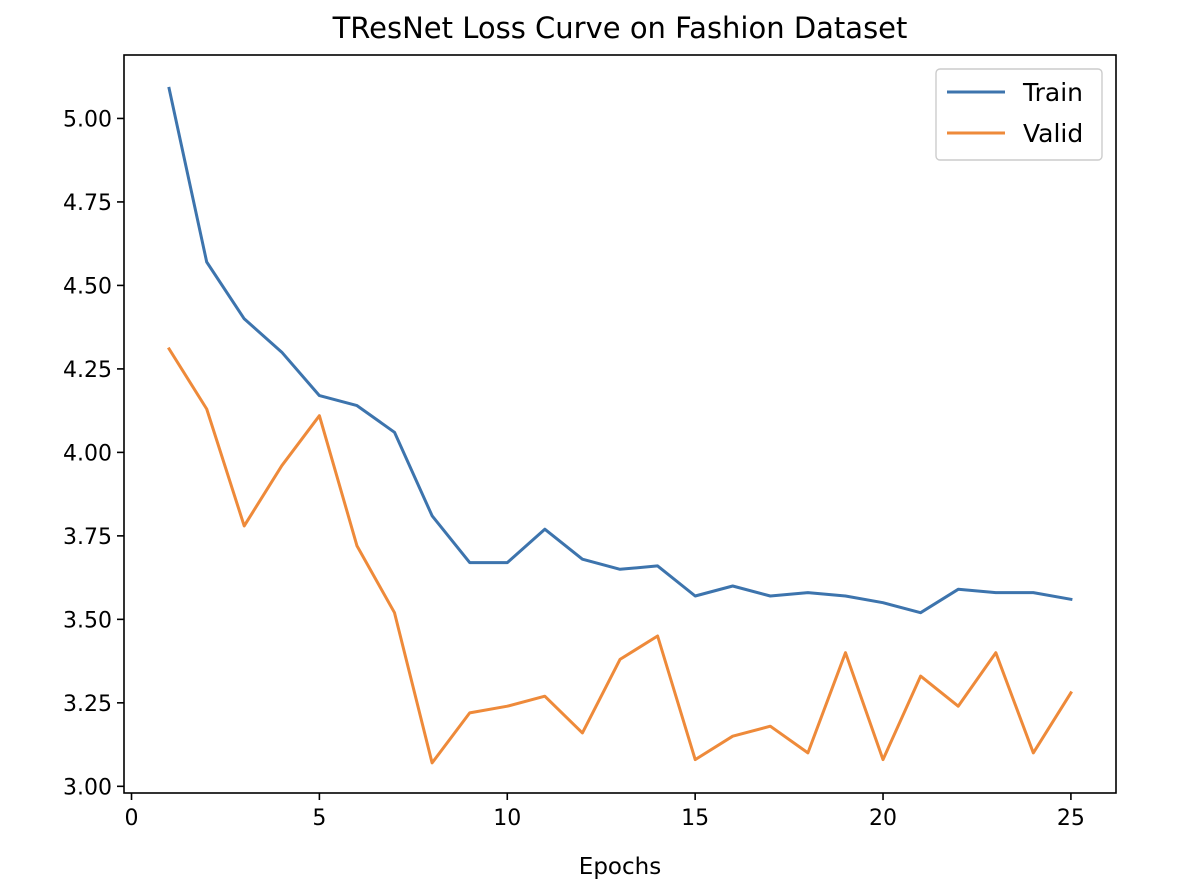 The width and height of the screenshot is (1202, 886). Describe the element at coordinates (620, 28) in the screenshot. I see `chart-title: TResNet Loss Curve on Fashion Dataset` at that location.